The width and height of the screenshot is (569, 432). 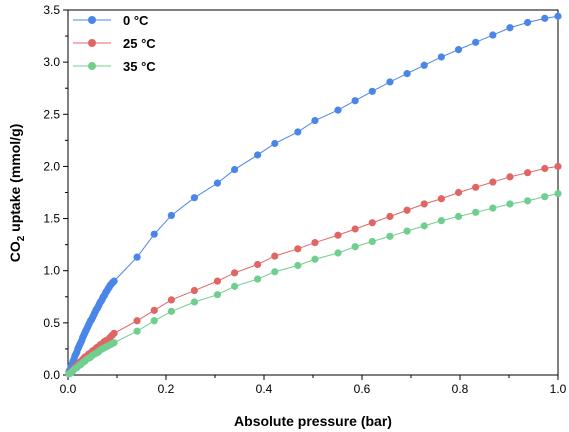 I want to click on y-tick-label: 2.5, so click(x=51, y=114).